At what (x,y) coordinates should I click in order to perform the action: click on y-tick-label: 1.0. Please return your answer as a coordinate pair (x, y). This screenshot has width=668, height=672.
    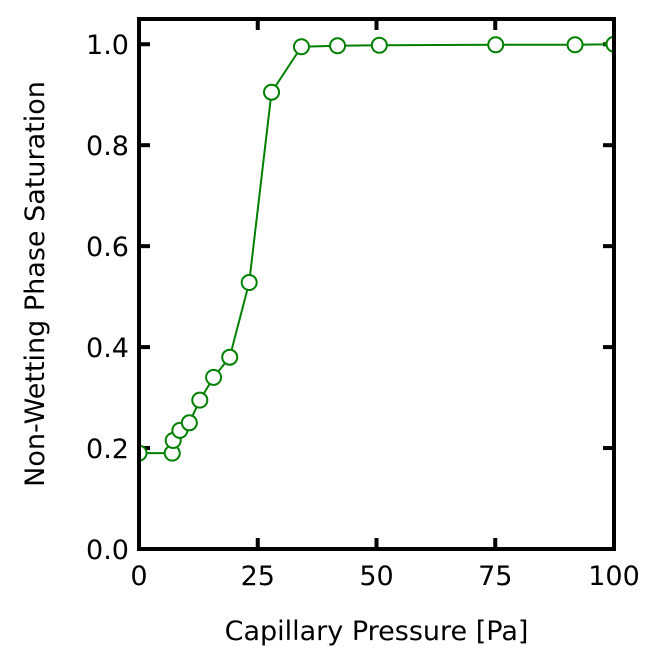
    Looking at the image, I should click on (107, 45).